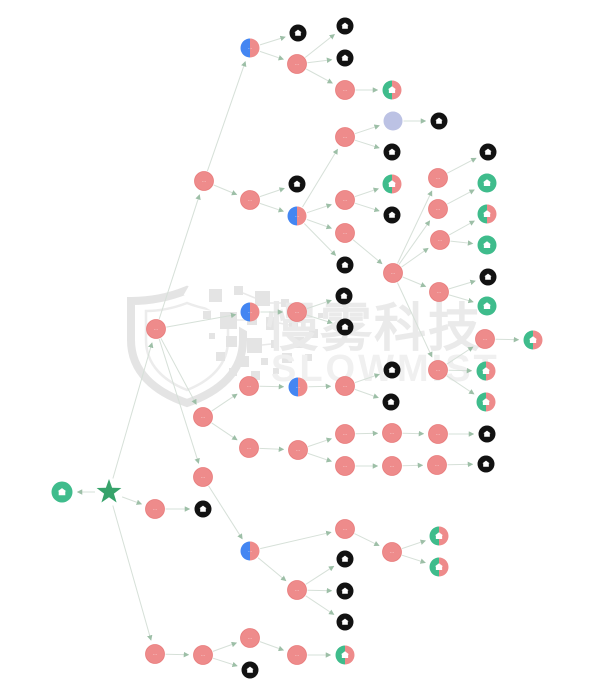 This screenshot has height=694, width=600. What do you see at coordinates (414, 242) in the screenshot?
I see `edge-n21-n24` at bounding box center [414, 242].